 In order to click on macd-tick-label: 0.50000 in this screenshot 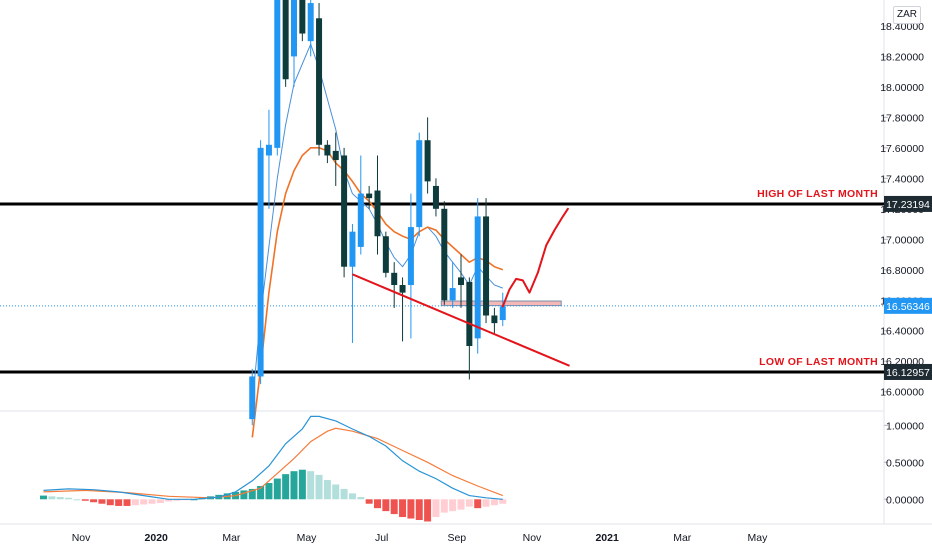, I will do `click(905, 463)`.